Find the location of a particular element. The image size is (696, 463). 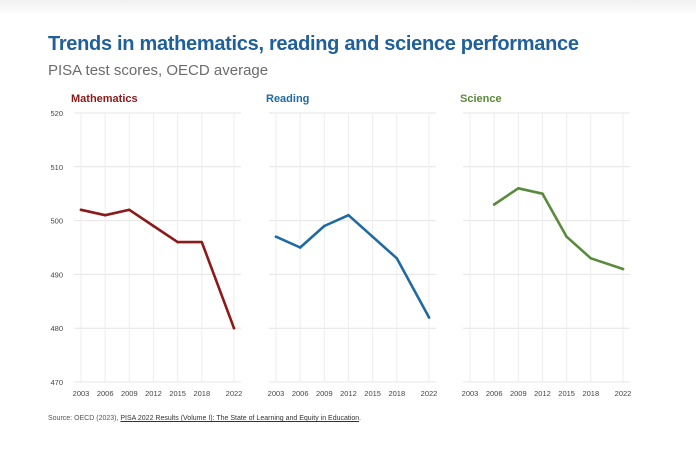

y-tick-label: 510 is located at coordinates (56, 167).